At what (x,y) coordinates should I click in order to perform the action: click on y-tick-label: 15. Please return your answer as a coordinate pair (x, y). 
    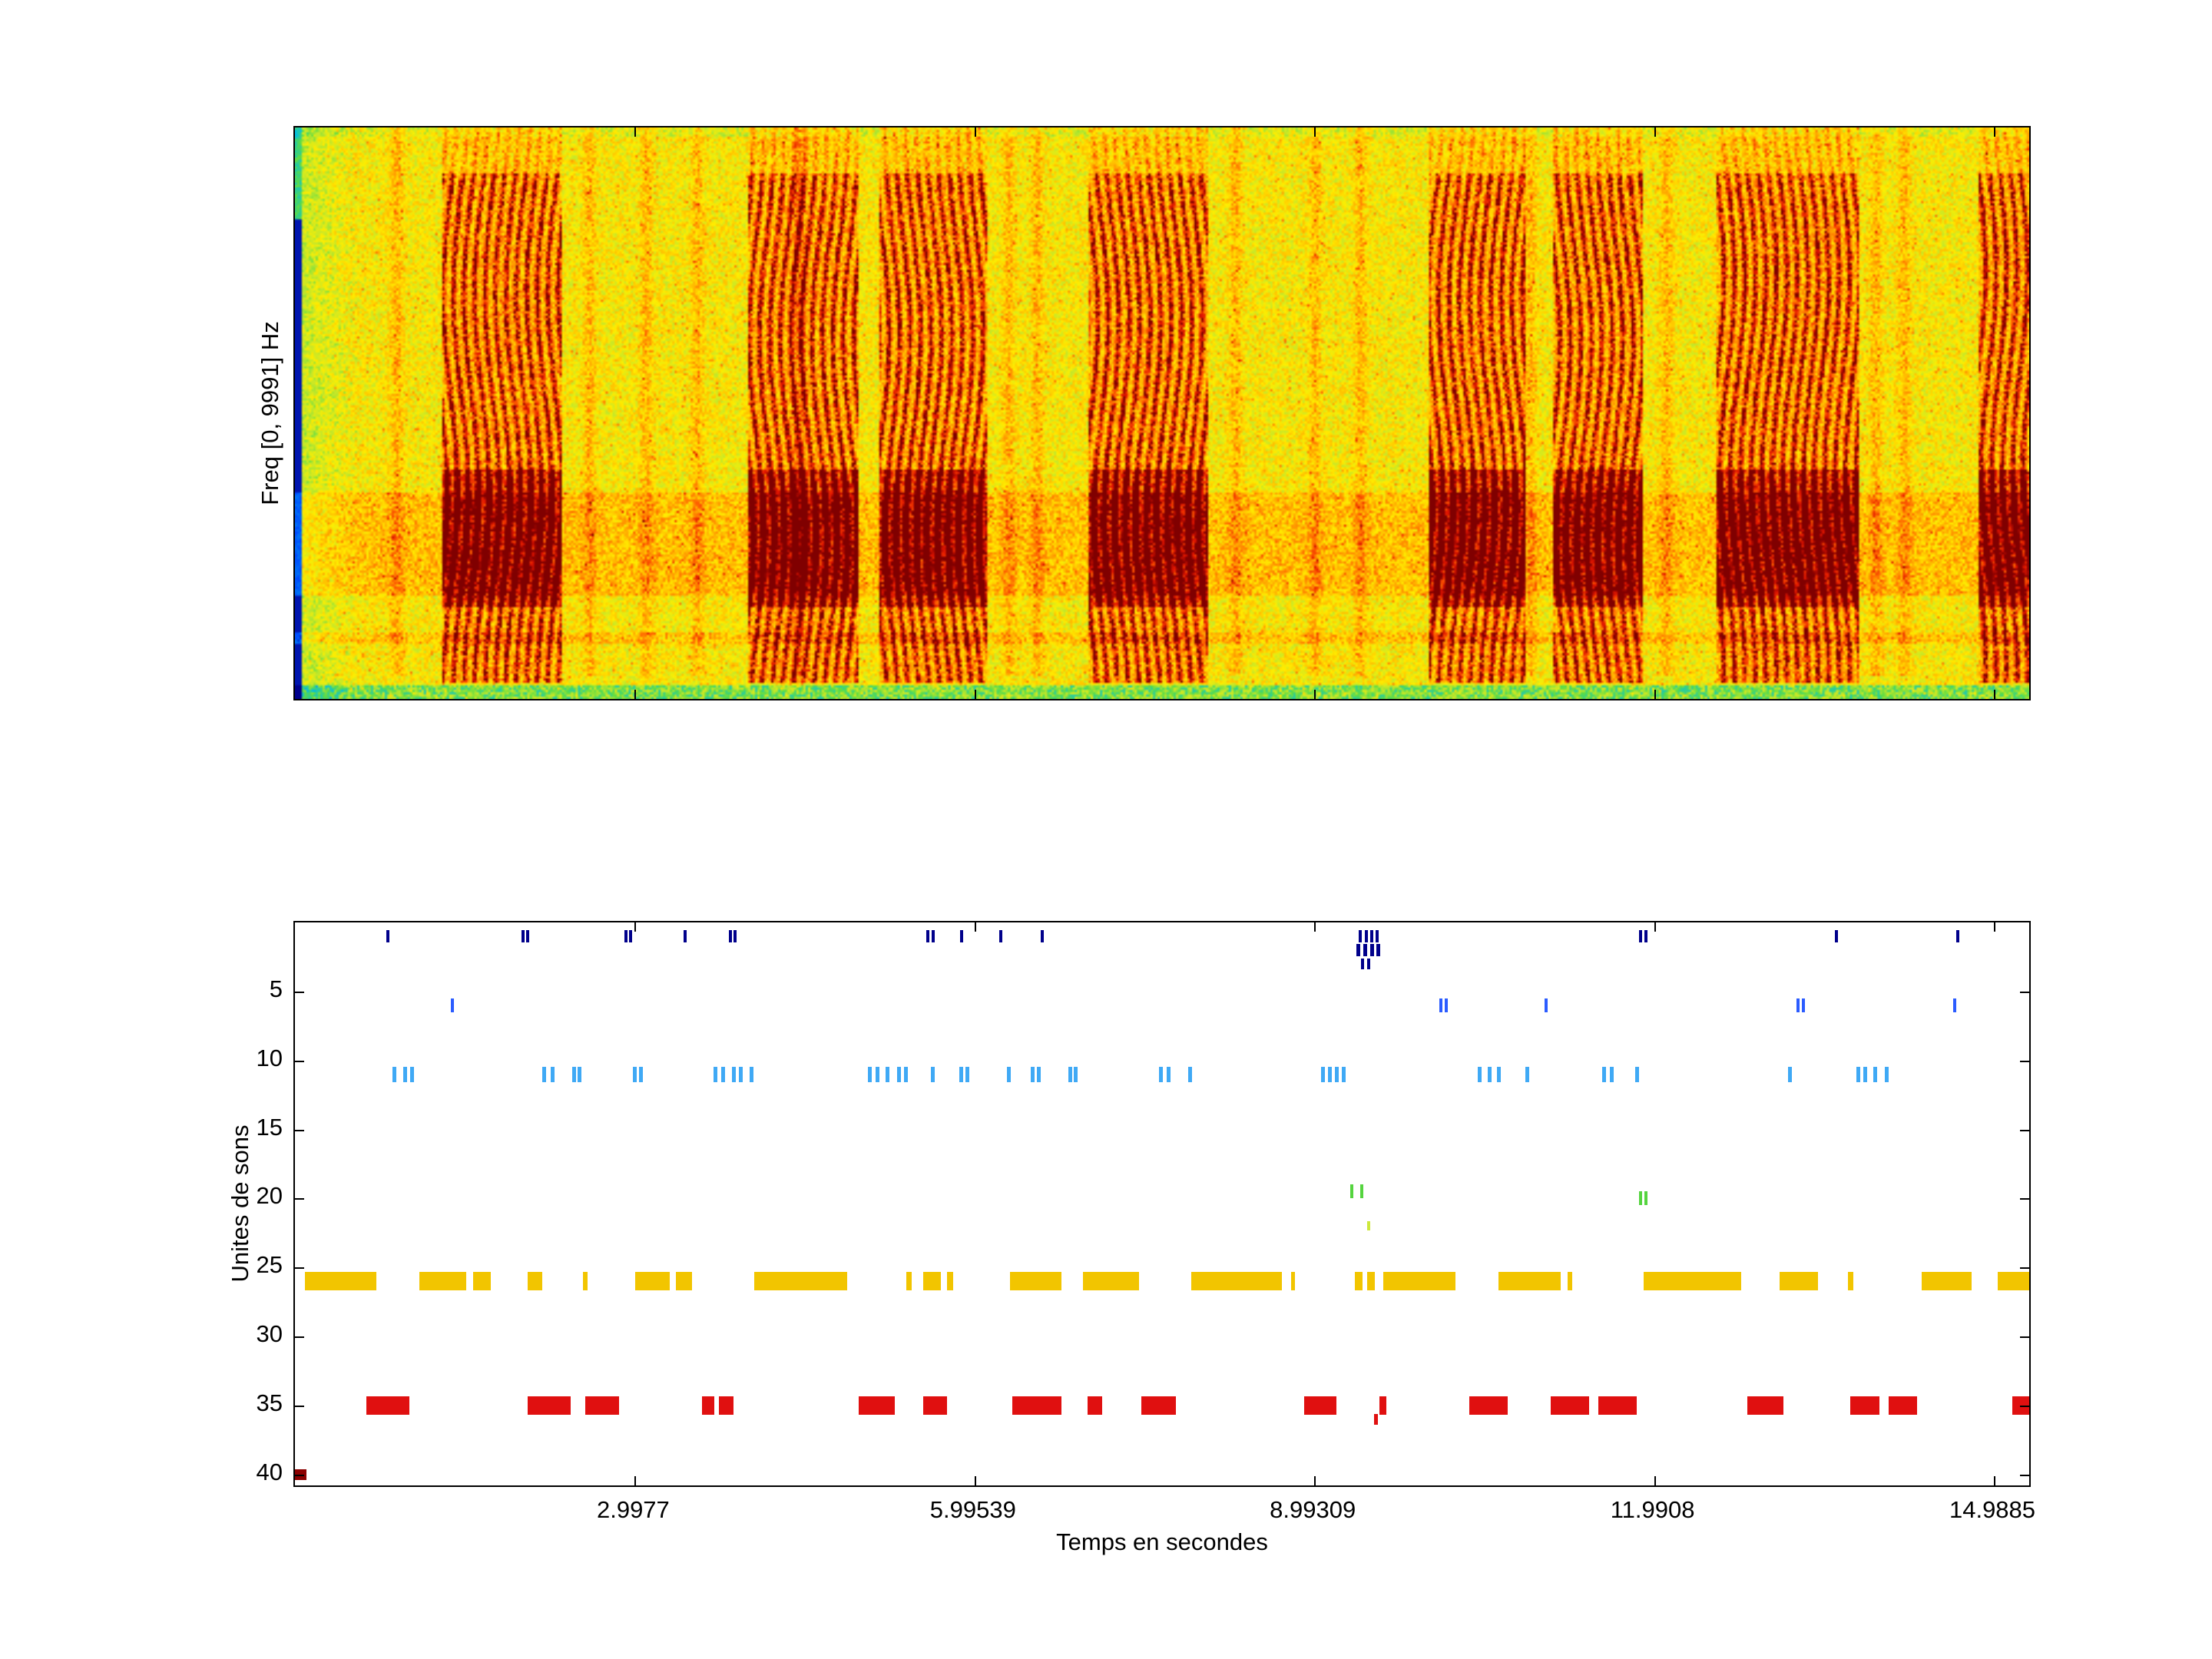
    Looking at the image, I should click on (269, 1127).